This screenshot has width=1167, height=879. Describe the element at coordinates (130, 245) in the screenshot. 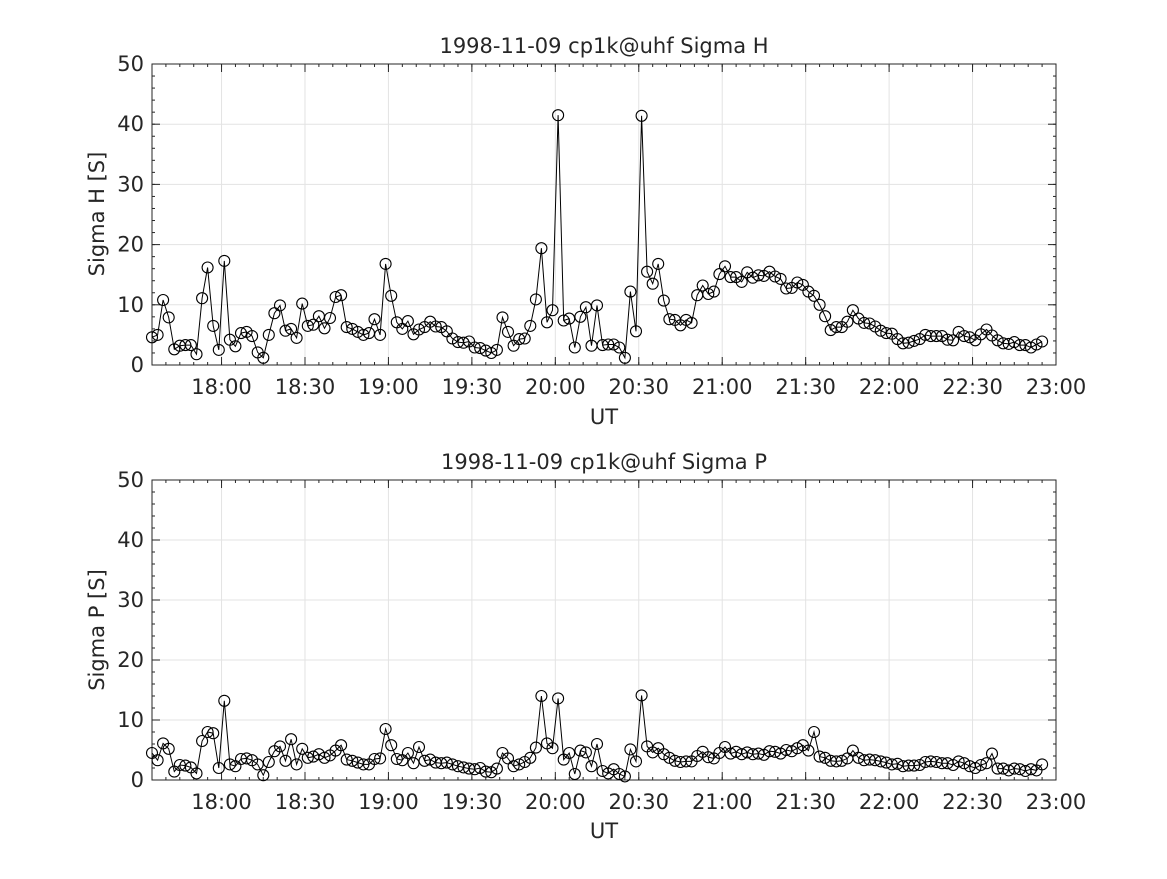

I see `y-tick-label: 20` at that location.